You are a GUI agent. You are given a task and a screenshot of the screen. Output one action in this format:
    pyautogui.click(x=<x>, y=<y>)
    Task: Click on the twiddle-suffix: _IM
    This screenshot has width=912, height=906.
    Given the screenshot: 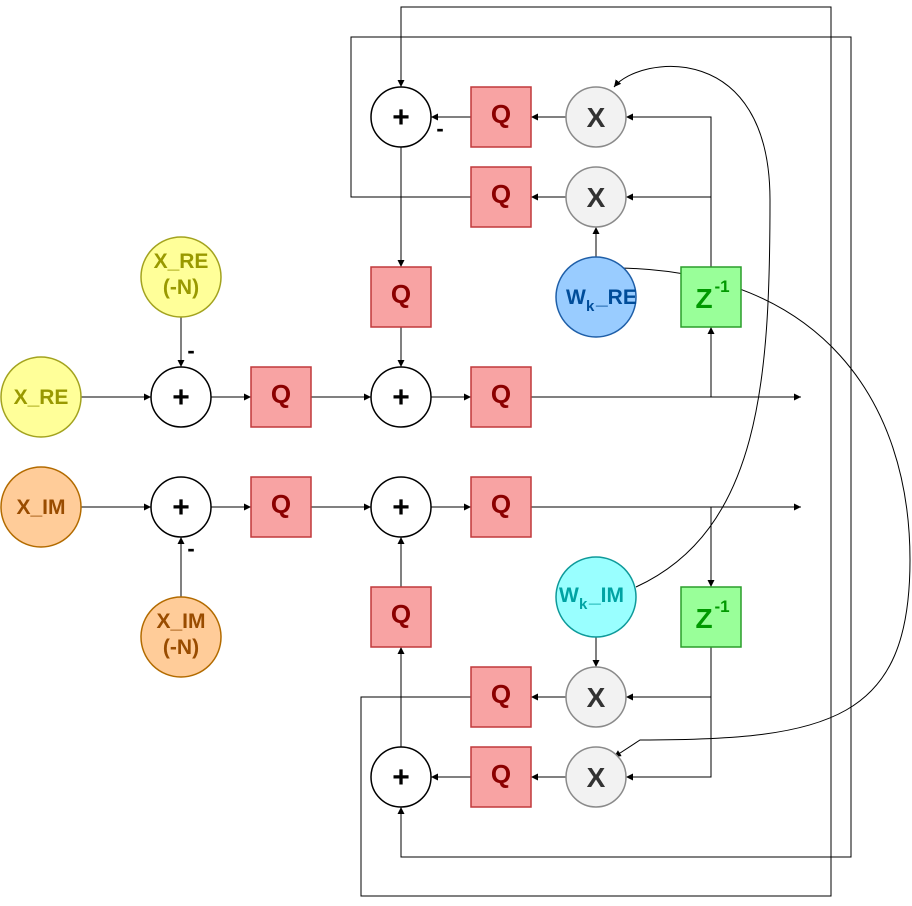 What is the action you would take?
    pyautogui.click(x=606, y=595)
    